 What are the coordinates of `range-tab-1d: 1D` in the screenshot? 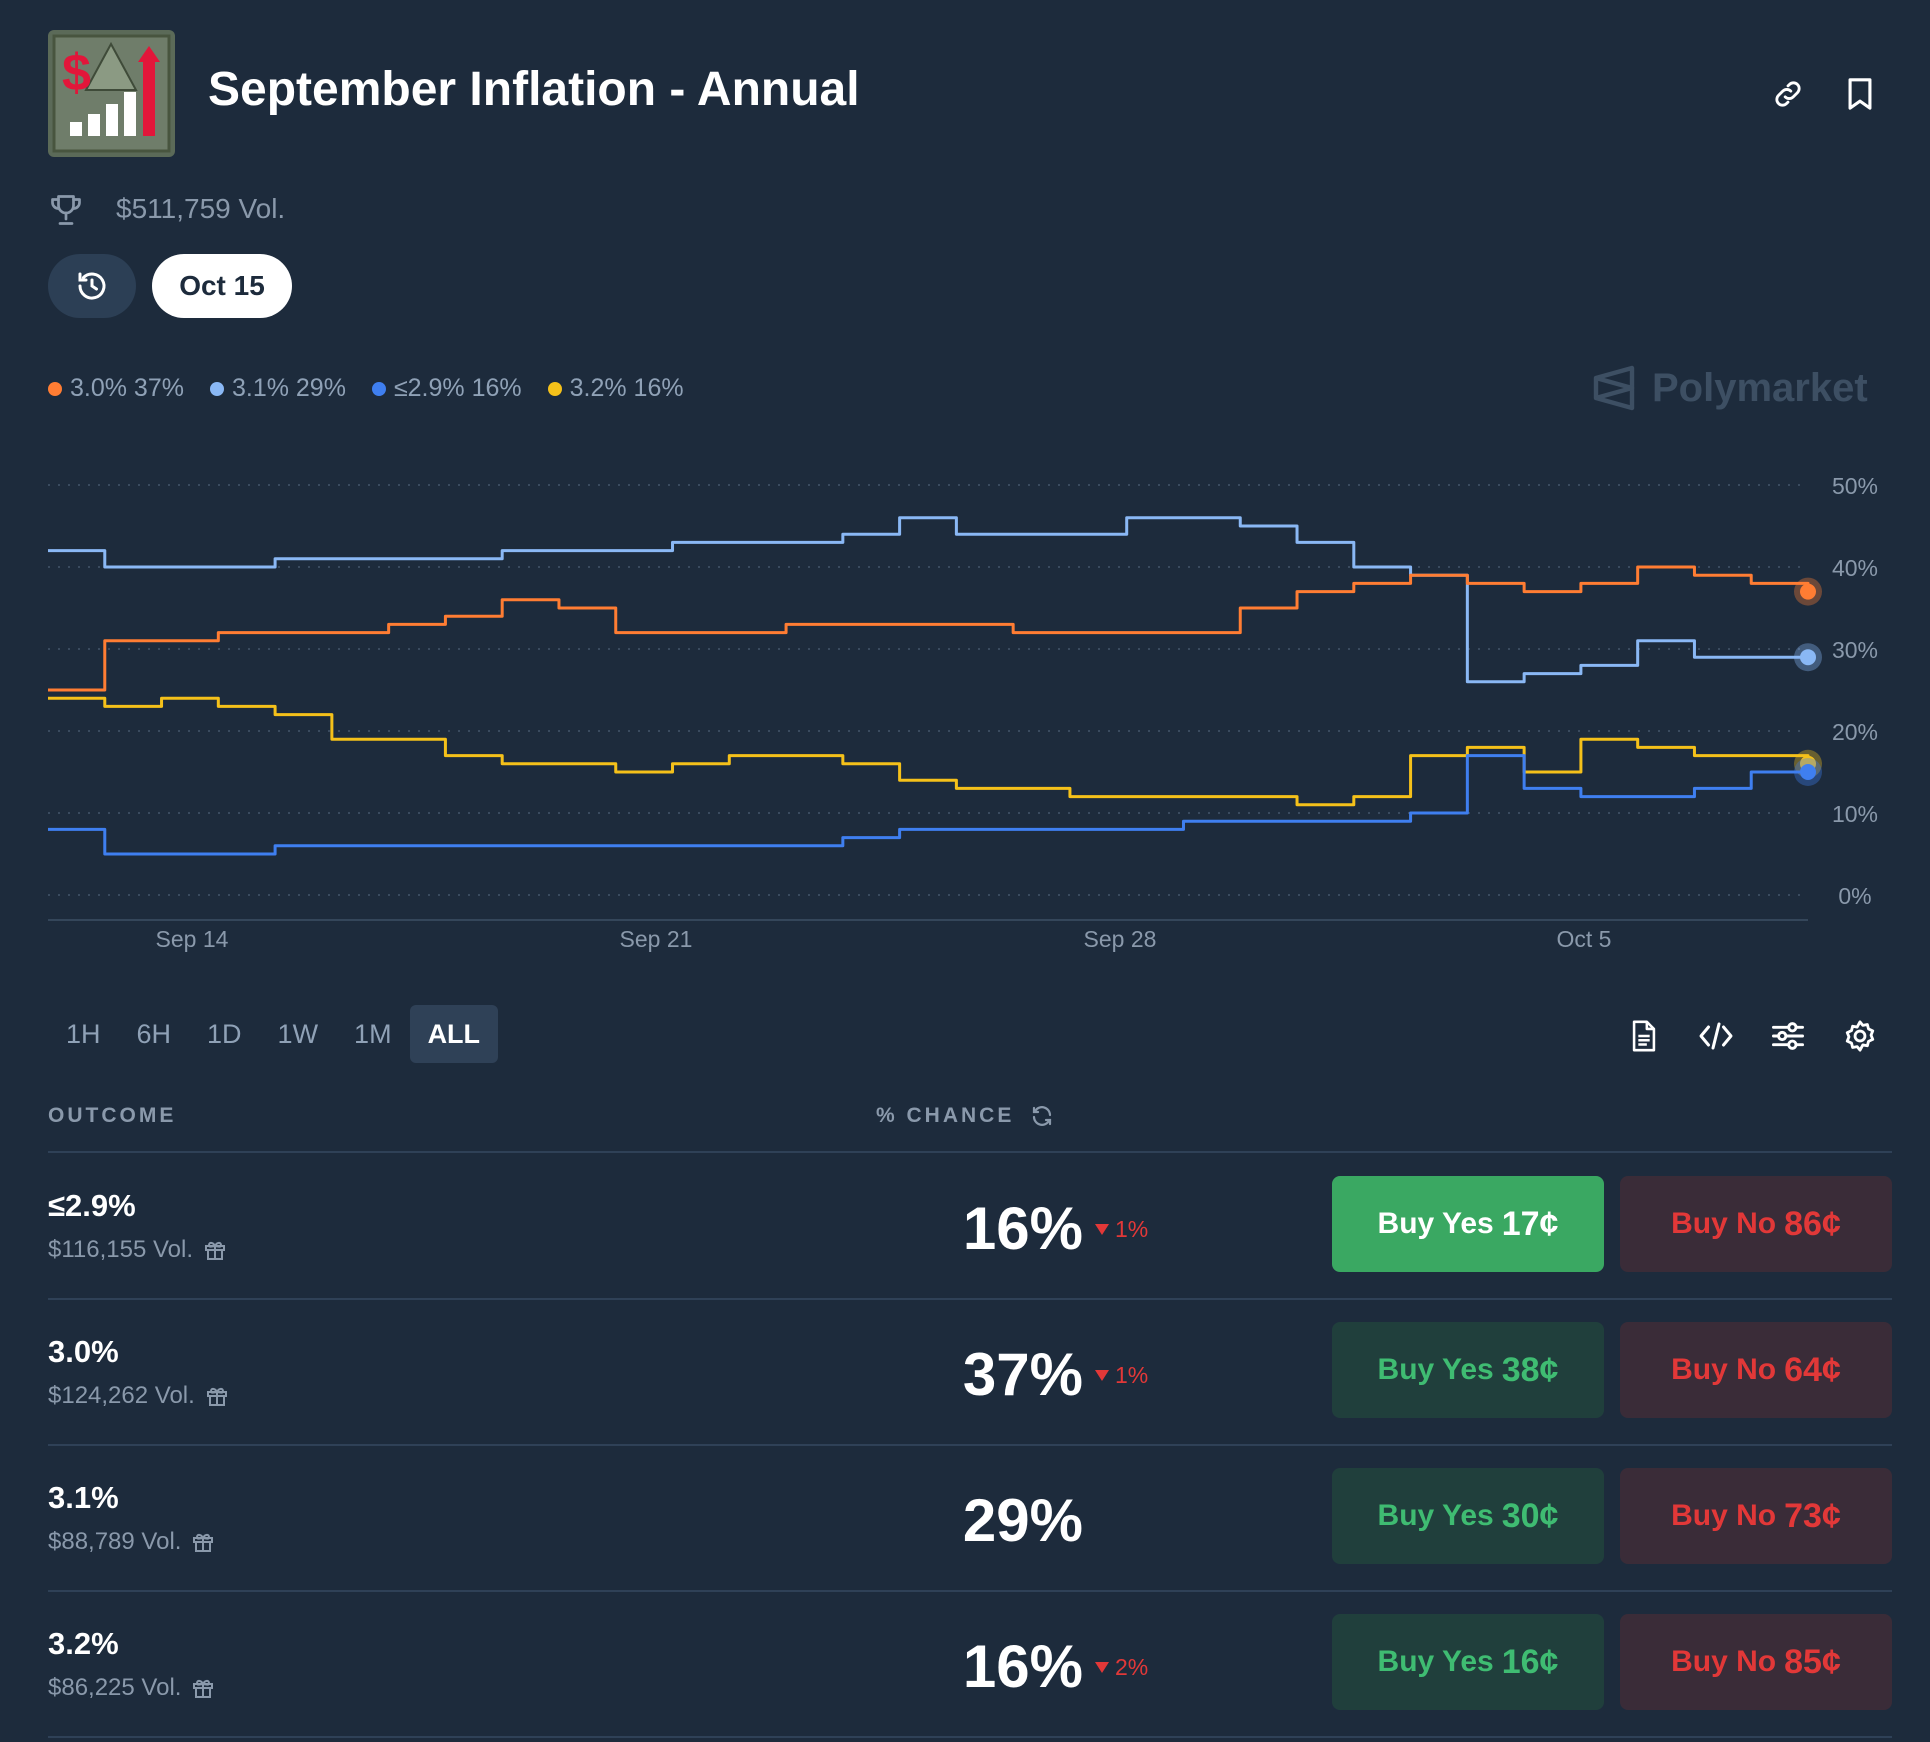 It's located at (224, 1034).